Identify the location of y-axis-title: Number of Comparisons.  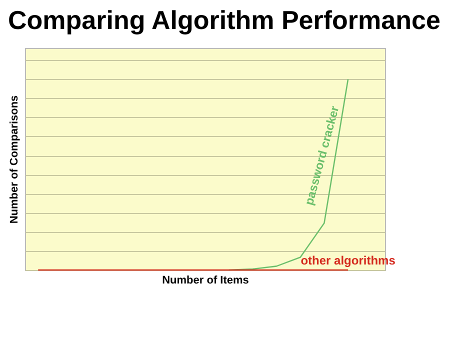
(14, 159).